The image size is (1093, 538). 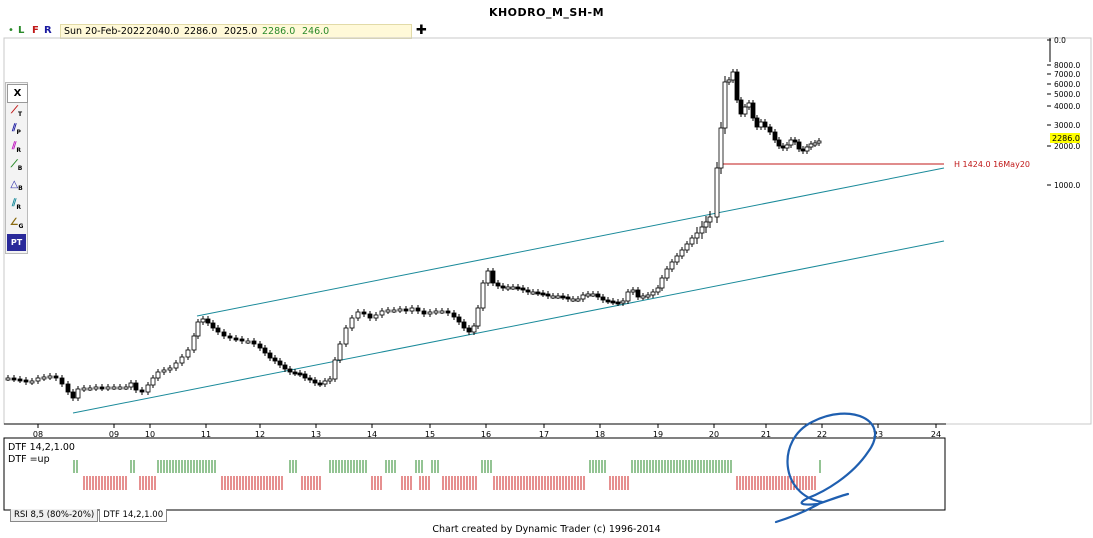 I want to click on x-tick-label: 19, so click(x=658, y=434).